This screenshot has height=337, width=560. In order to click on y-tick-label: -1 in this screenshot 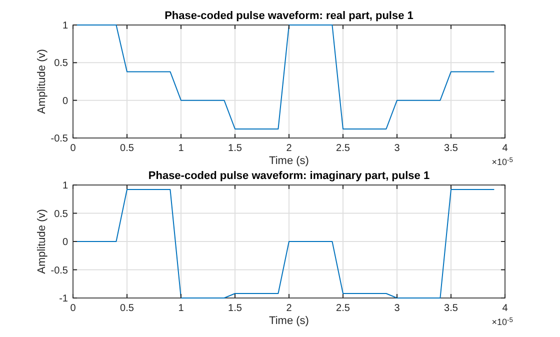, I will do `click(63, 299)`.